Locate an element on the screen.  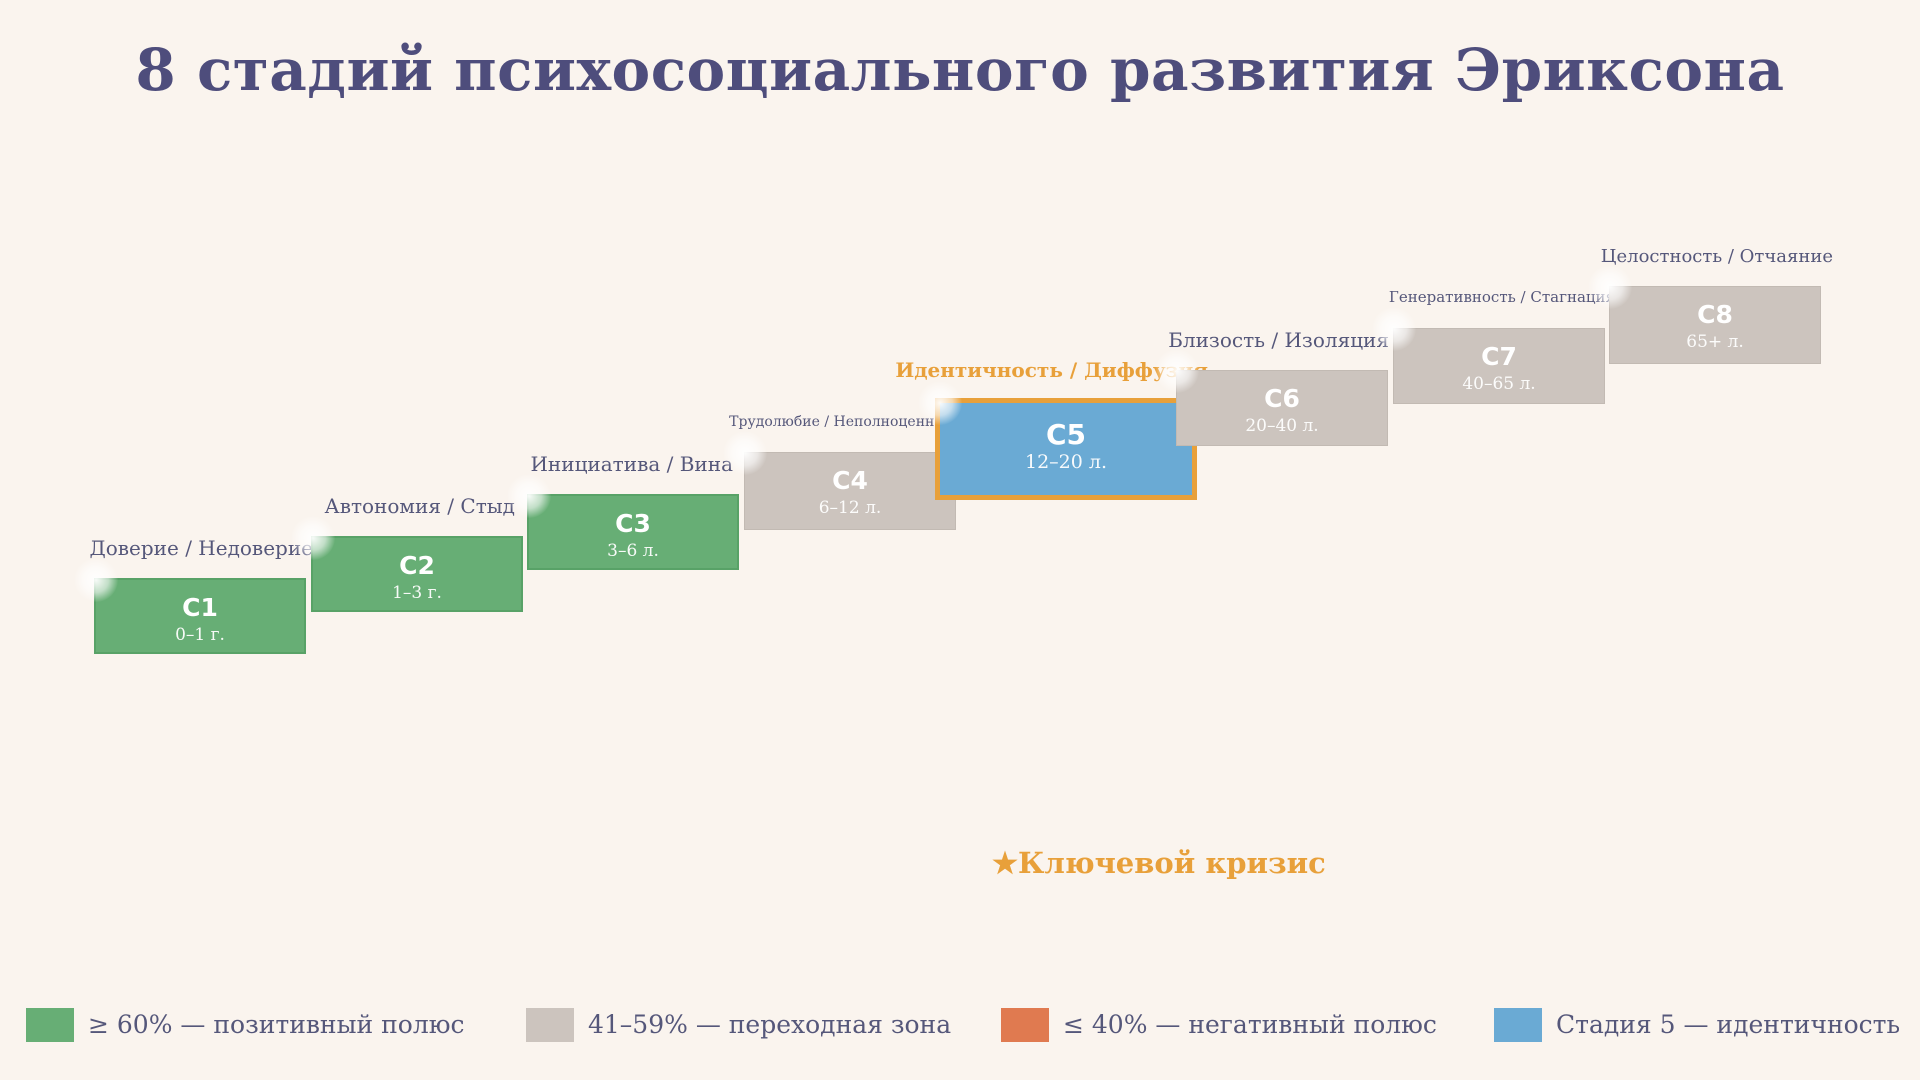
stage-3-box: С3 3–6 л. is located at coordinates (623, 522).